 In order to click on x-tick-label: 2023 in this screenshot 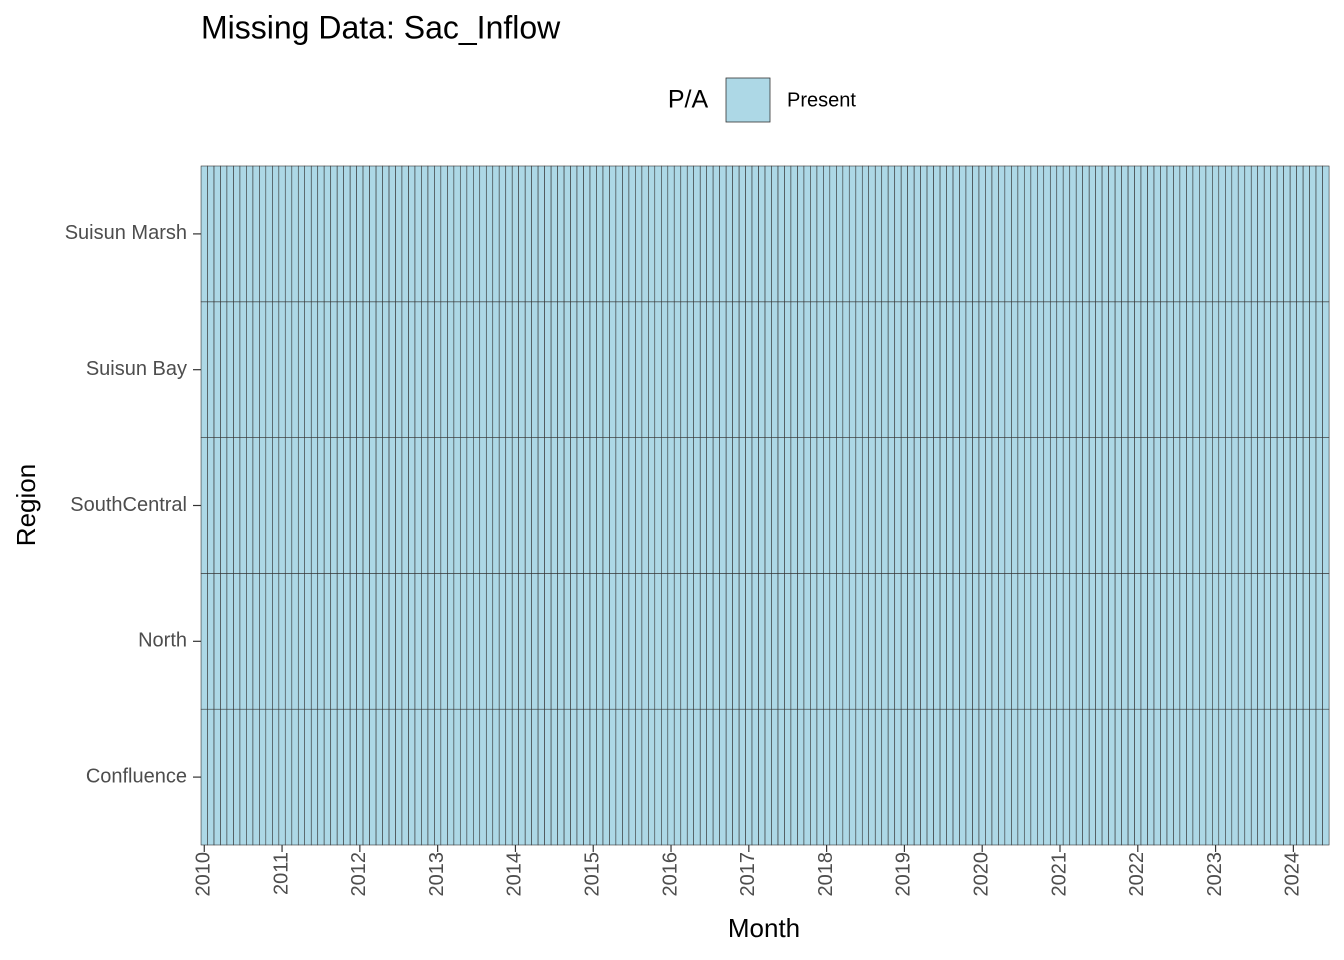, I will do `click(1215, 874)`.